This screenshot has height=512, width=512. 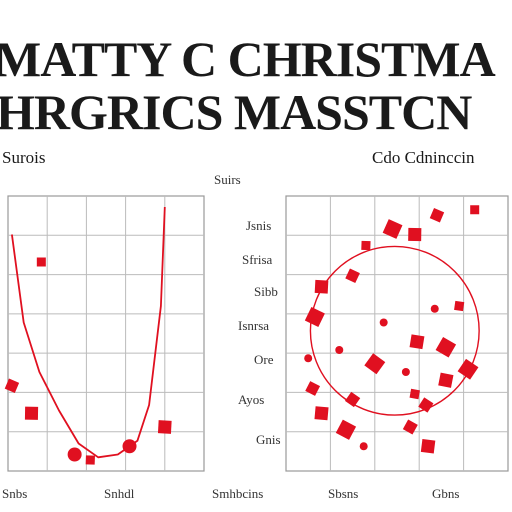 What do you see at coordinates (423, 157) in the screenshot?
I see `right-chart-subtitle: Cdo Cdninccin` at bounding box center [423, 157].